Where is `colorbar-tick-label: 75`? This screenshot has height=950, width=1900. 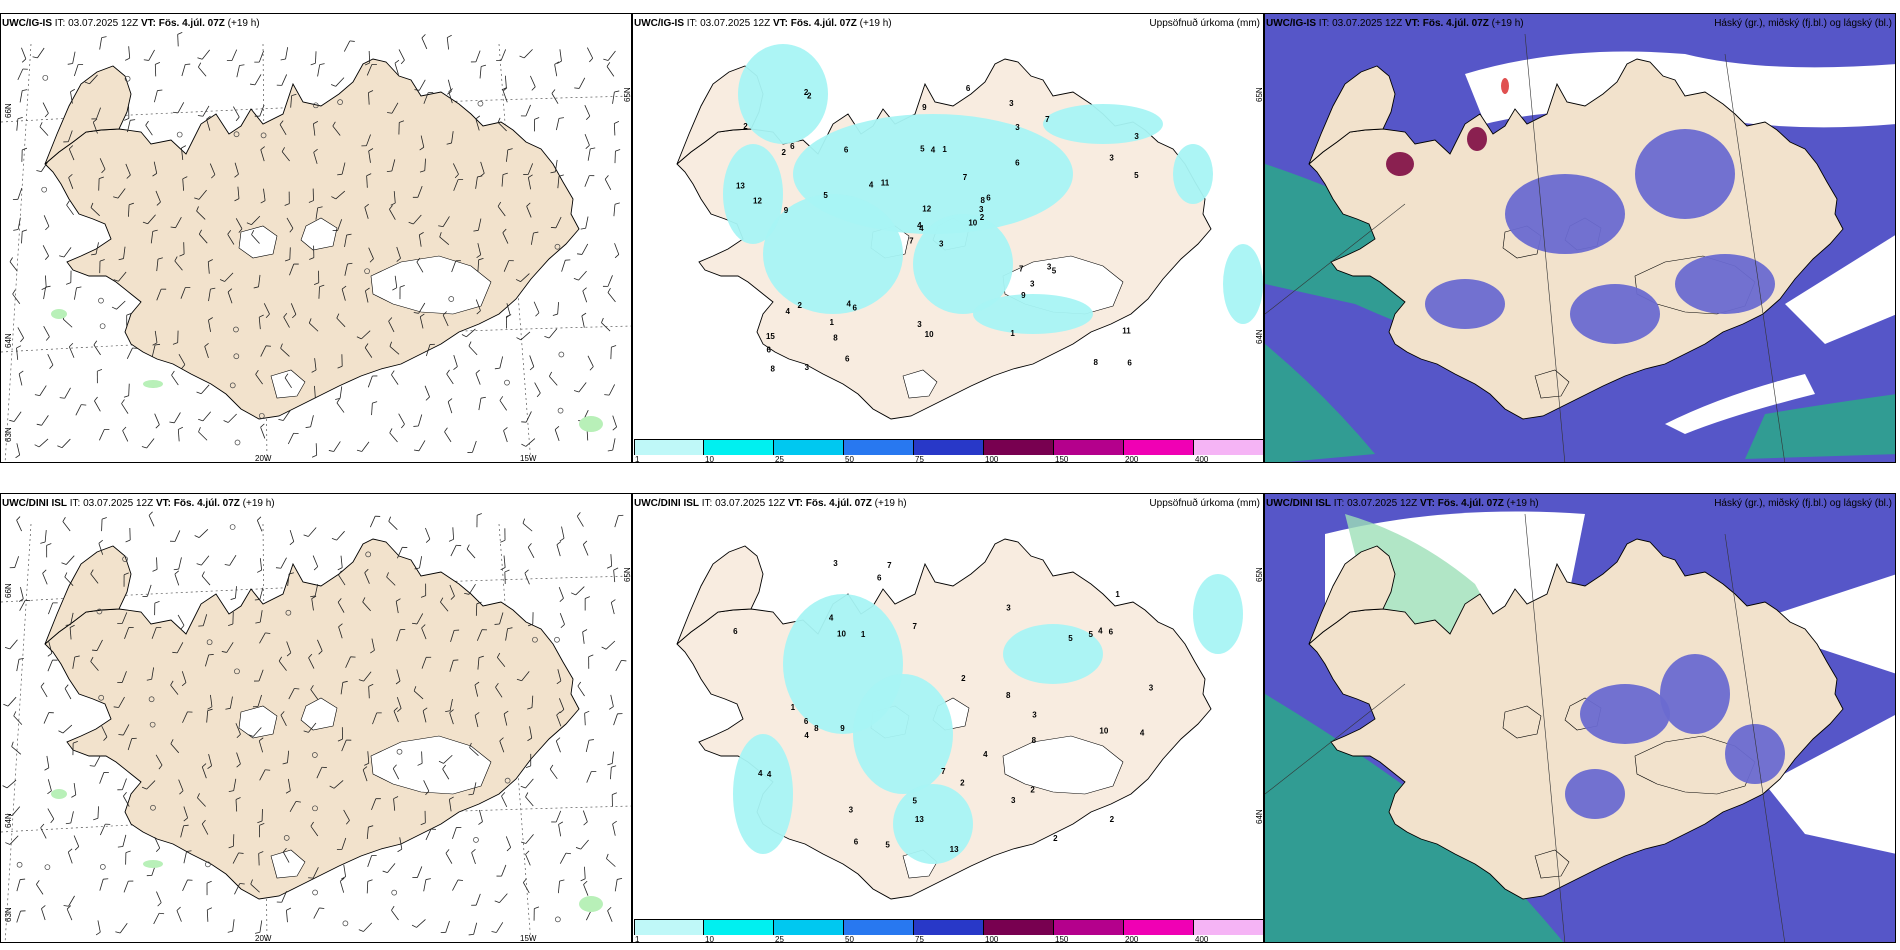 colorbar-tick-label: 75 is located at coordinates (919, 459).